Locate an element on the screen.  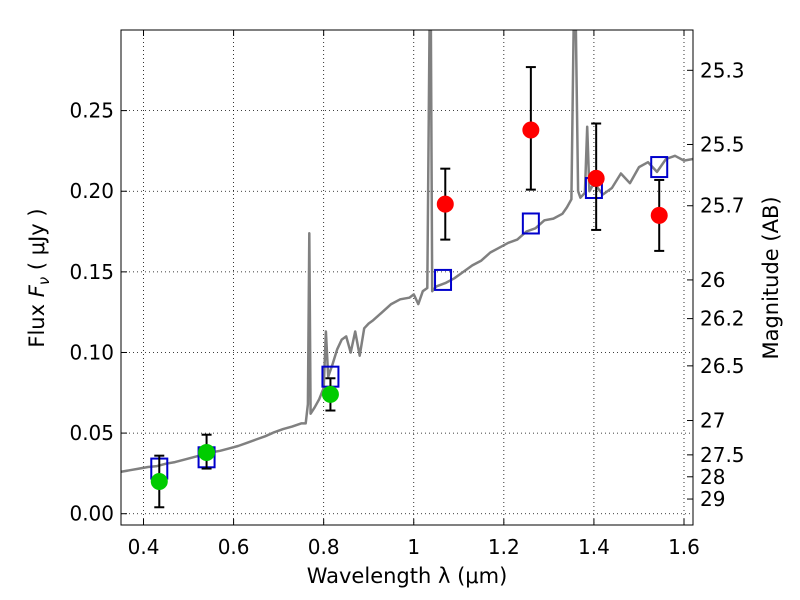
y2-tick-label: 27 is located at coordinates (712, 421).